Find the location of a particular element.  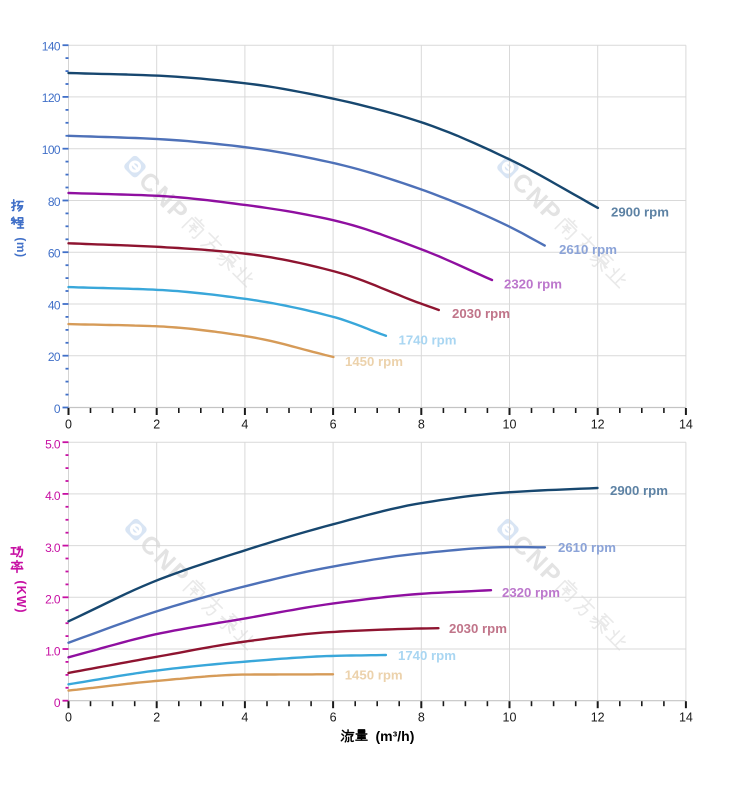

svg-text: 60 is located at coordinates (54, 254).